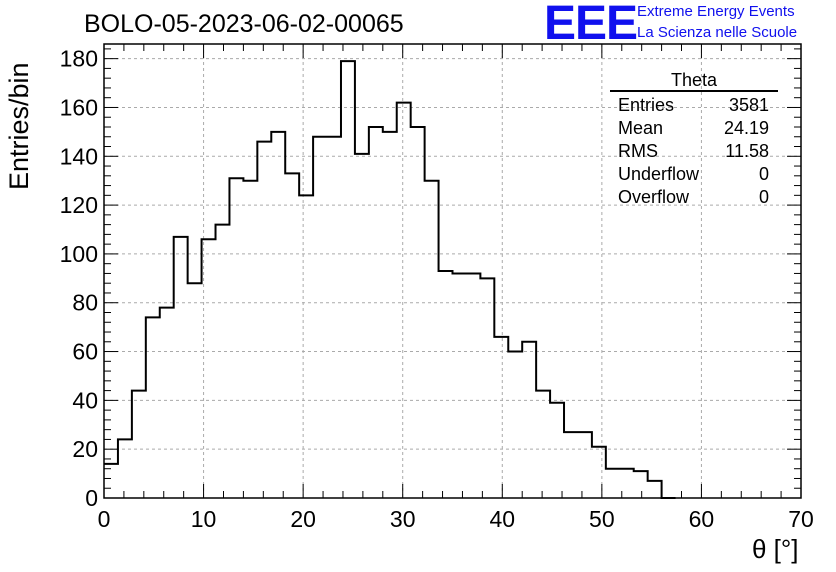 The width and height of the screenshot is (836, 572). I want to click on y-tick-label: 20, so click(85, 449).